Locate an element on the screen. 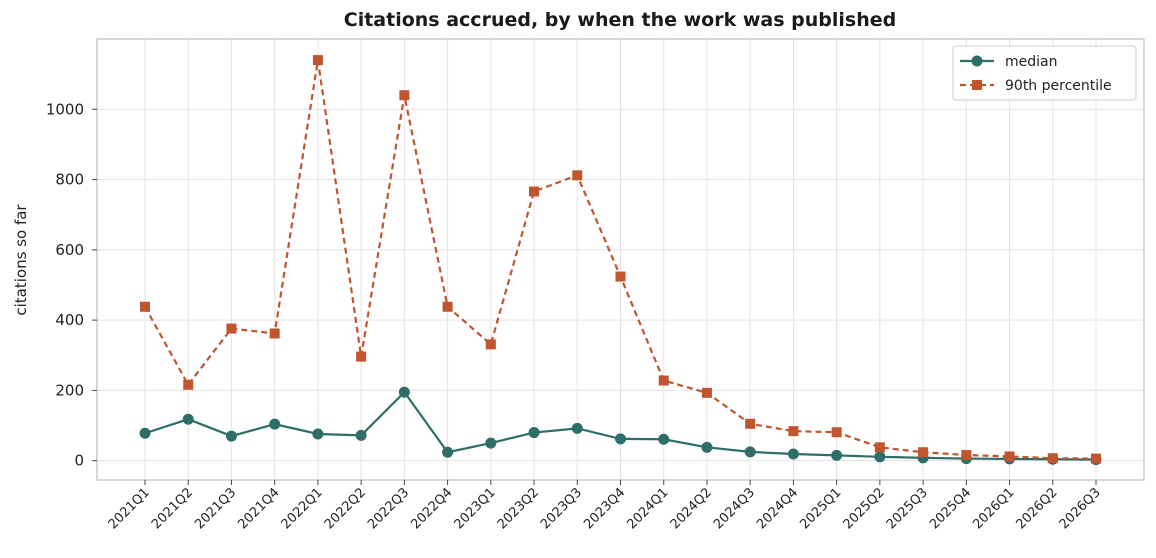 The image size is (1156, 558). y-tick-label: 400 is located at coordinates (69, 320).